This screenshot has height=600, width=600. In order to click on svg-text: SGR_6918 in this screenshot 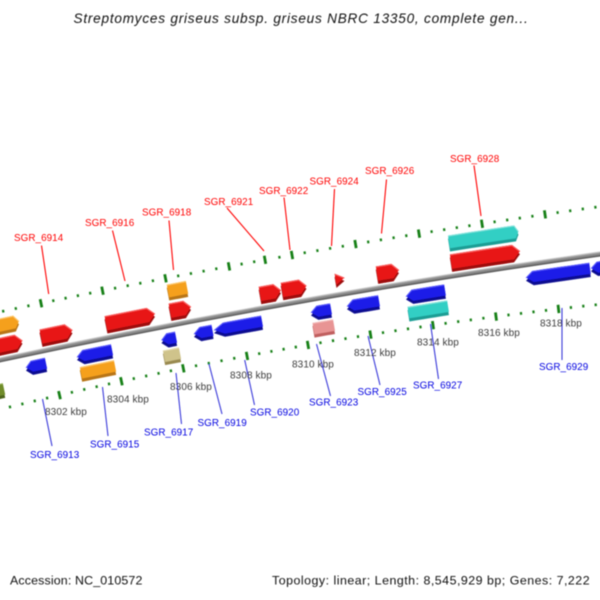, I will do `click(167, 213)`.